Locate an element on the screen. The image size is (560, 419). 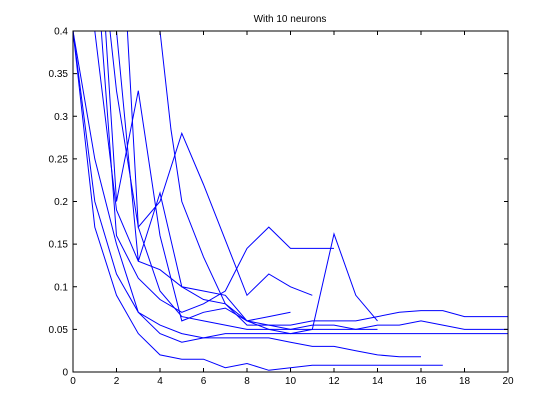
x-tick-label: 20 is located at coordinates (508, 381).